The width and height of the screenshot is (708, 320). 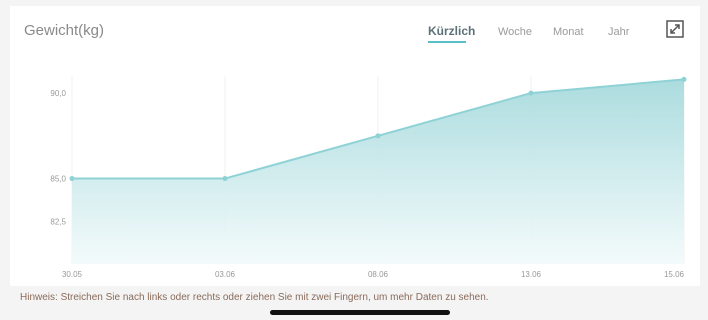 I want to click on y-tick-label: 90,0, so click(x=58, y=93).